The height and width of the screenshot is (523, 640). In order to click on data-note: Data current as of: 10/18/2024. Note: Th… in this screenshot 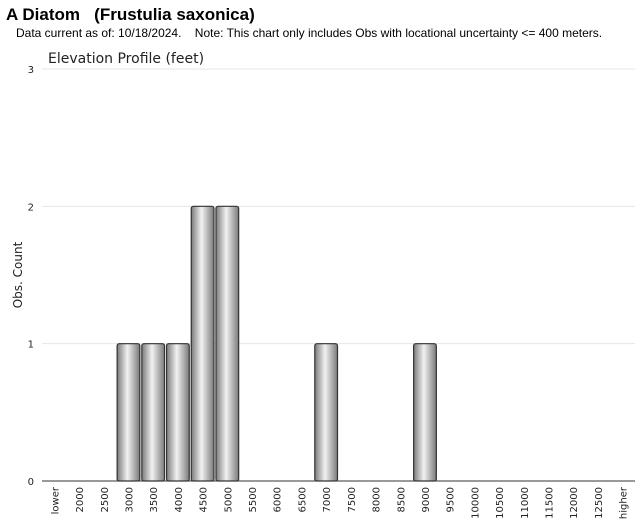, I will do `click(309, 33)`.